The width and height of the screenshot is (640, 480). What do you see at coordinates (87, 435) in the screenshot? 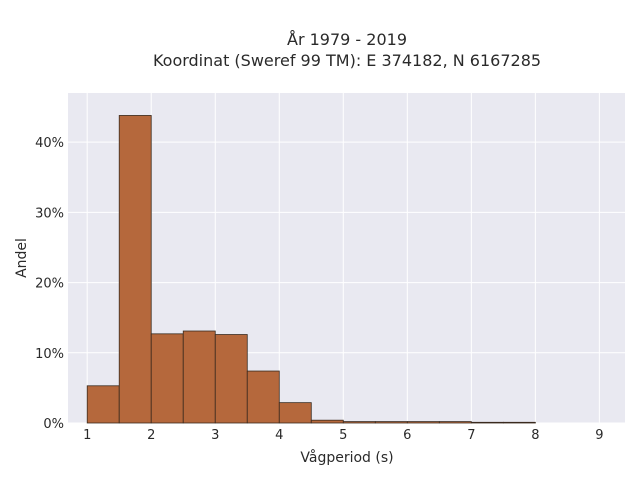
I see `x-tick-label: 1` at bounding box center [87, 435].